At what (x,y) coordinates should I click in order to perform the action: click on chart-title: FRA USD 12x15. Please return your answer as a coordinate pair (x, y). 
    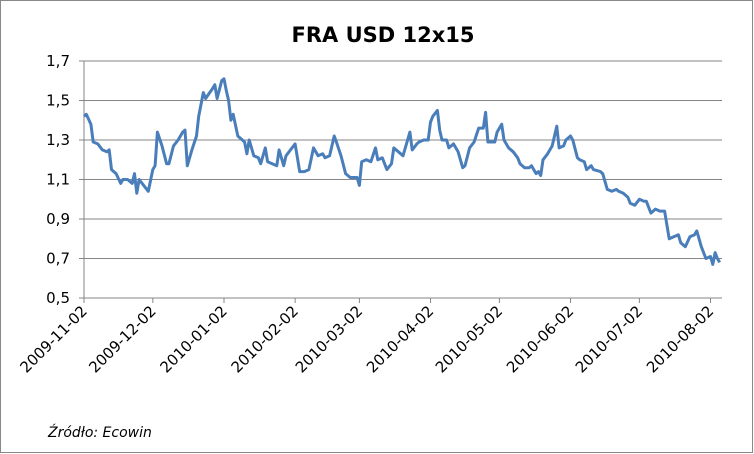
    Looking at the image, I should click on (383, 35).